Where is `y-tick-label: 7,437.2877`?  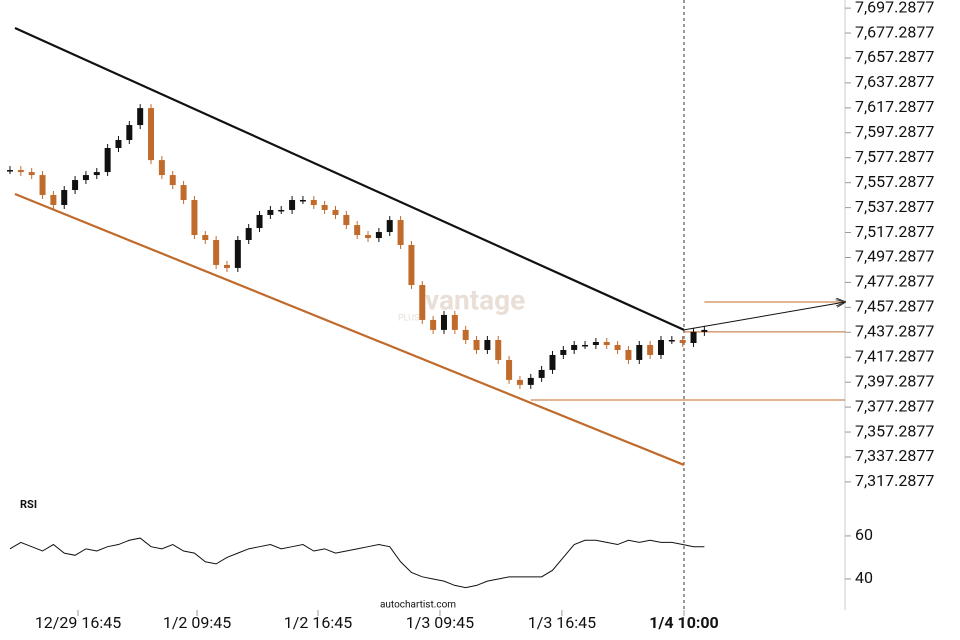
y-tick-label: 7,437.2877 is located at coordinates (894, 331).